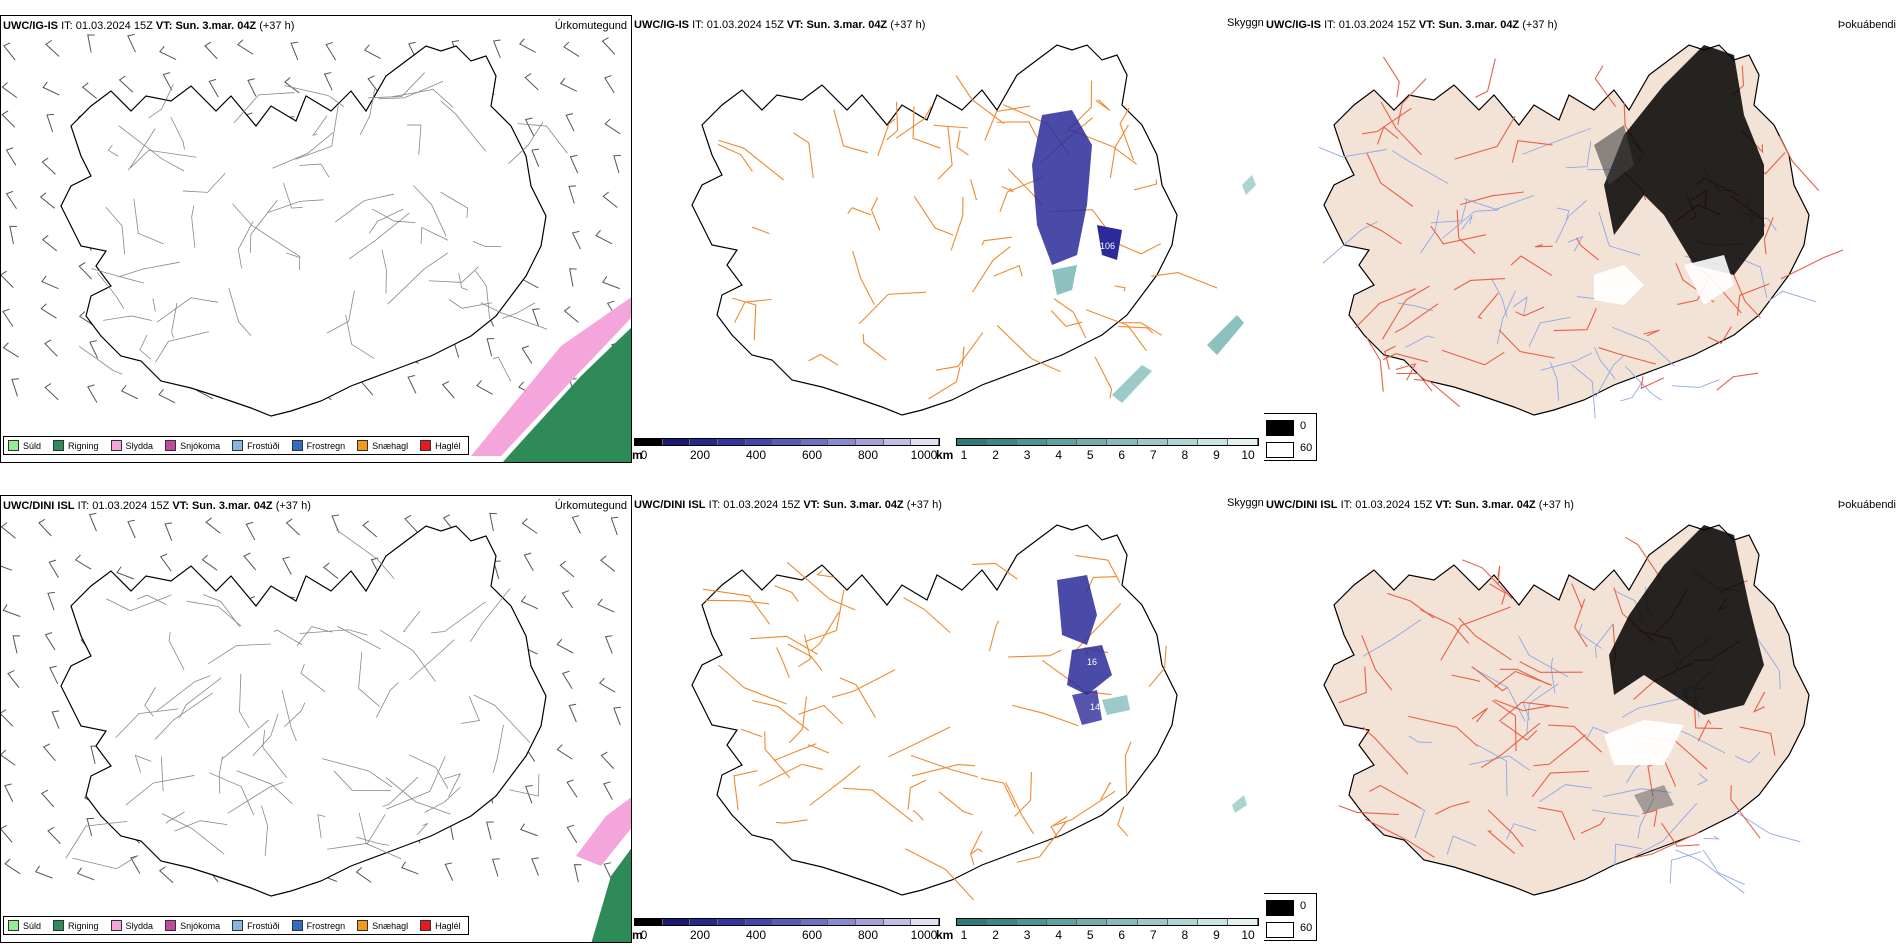 This screenshot has height=950, width=1900. What do you see at coordinates (1566, 710) in the screenshot?
I see `fog-map` at bounding box center [1566, 710].